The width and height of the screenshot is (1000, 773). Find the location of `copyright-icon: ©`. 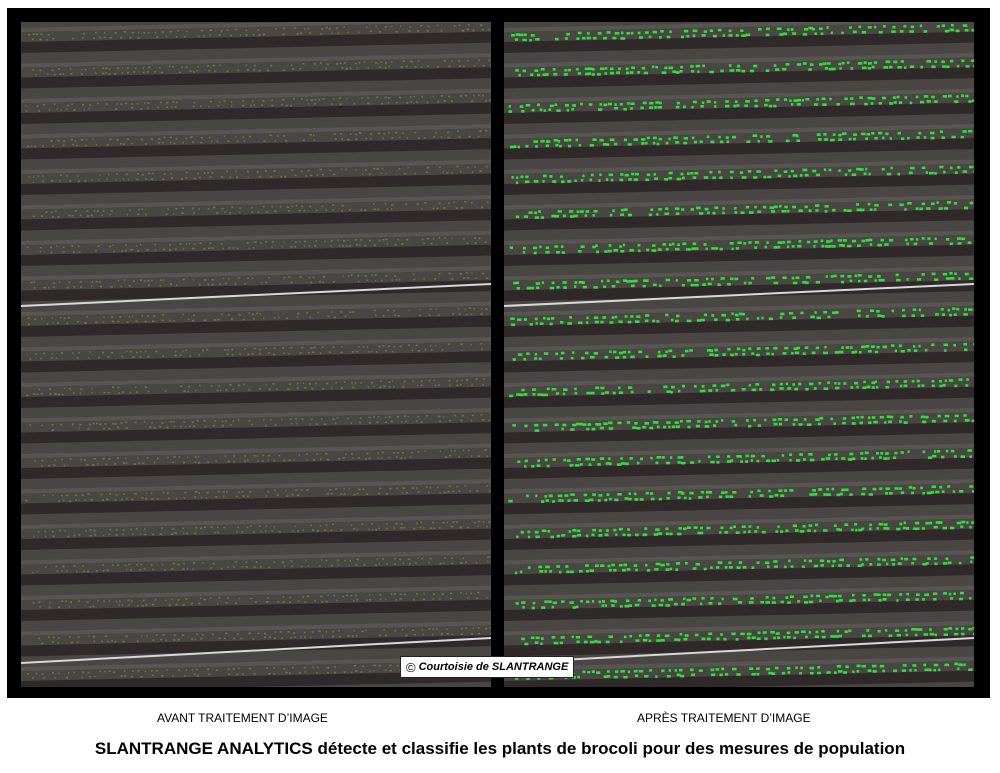

copyright-icon: © is located at coordinates (411, 667).